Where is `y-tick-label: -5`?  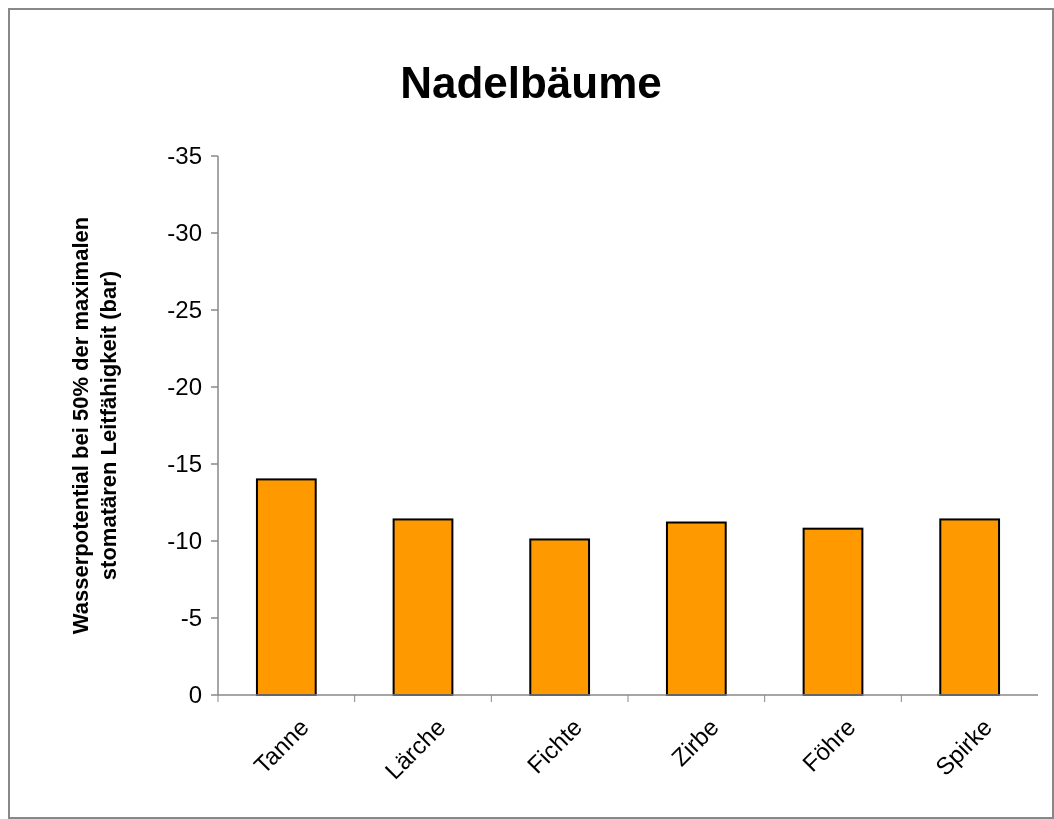 y-tick-label: -5 is located at coordinates (191, 618).